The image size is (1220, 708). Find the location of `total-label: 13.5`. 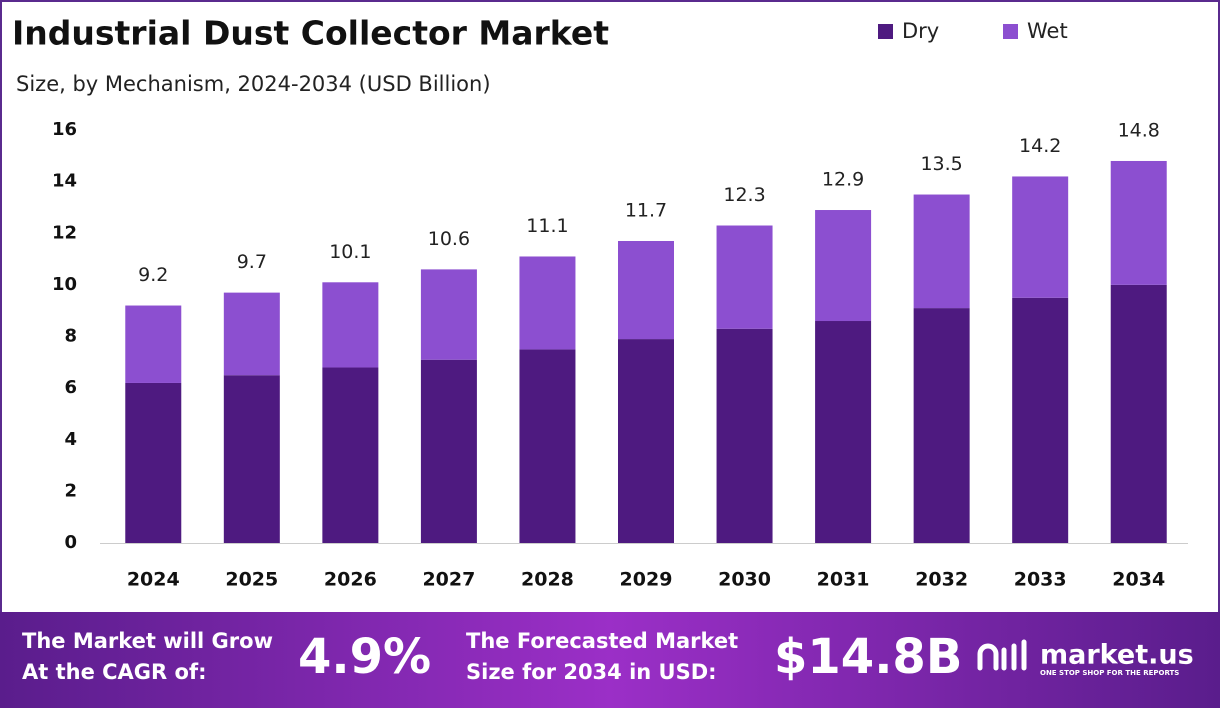

total-label: 13.5 is located at coordinates (941, 164).